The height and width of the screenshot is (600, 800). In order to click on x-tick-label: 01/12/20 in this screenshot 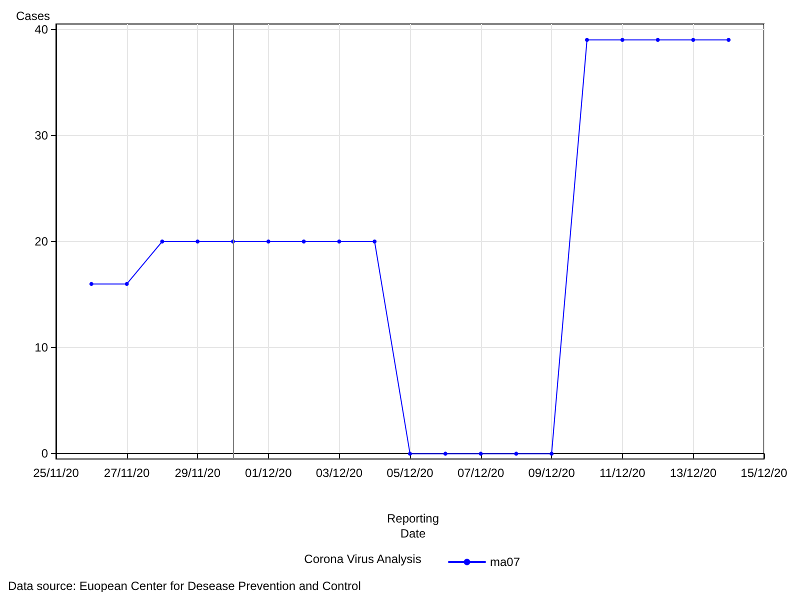, I will do `click(268, 473)`.